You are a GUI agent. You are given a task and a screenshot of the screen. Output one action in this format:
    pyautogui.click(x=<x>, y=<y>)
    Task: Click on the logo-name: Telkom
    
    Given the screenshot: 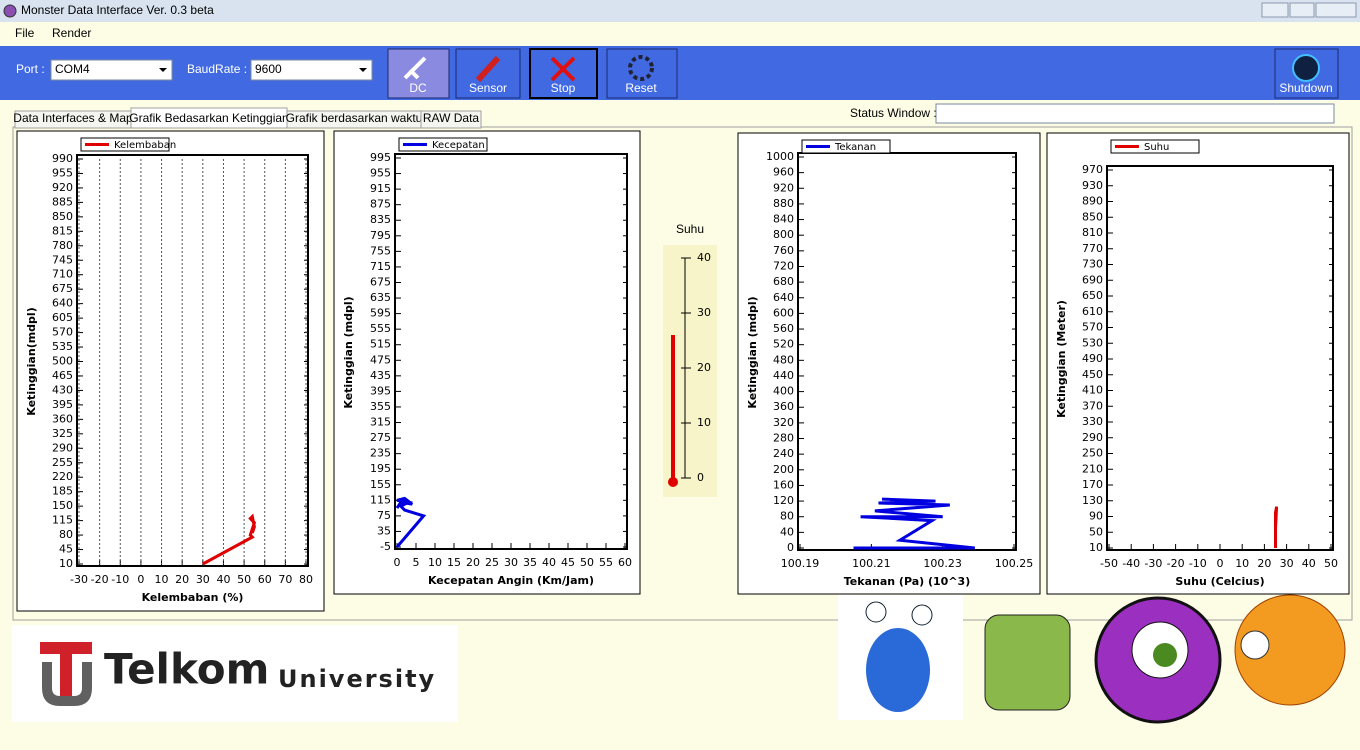 What is the action you would take?
    pyautogui.click(x=186, y=669)
    